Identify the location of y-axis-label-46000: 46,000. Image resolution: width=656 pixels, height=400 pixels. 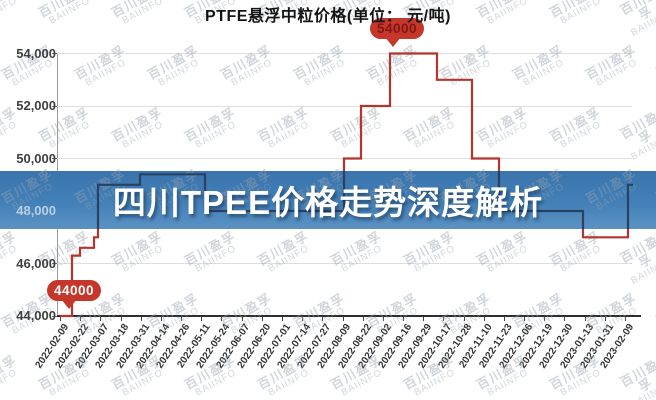
(36, 263).